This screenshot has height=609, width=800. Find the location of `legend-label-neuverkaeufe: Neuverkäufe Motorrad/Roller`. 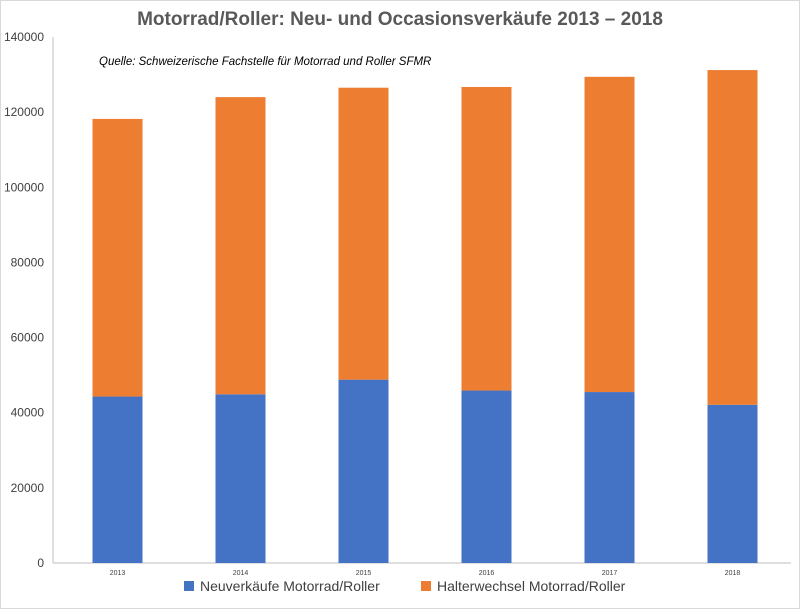

legend-label-neuverkaeufe: Neuverkäufe Motorrad/Roller is located at coordinates (290, 586).